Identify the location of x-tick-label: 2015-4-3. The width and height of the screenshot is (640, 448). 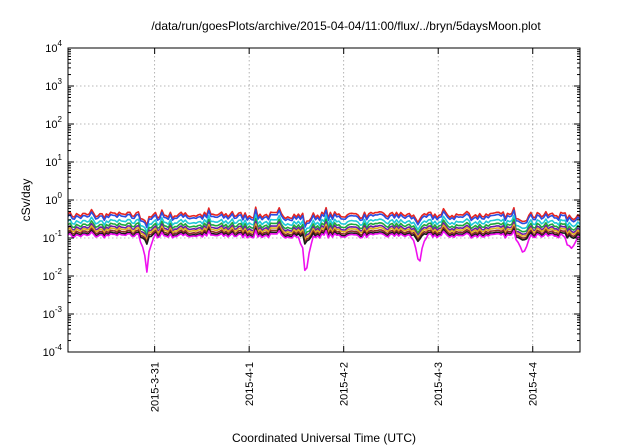
(439, 384).